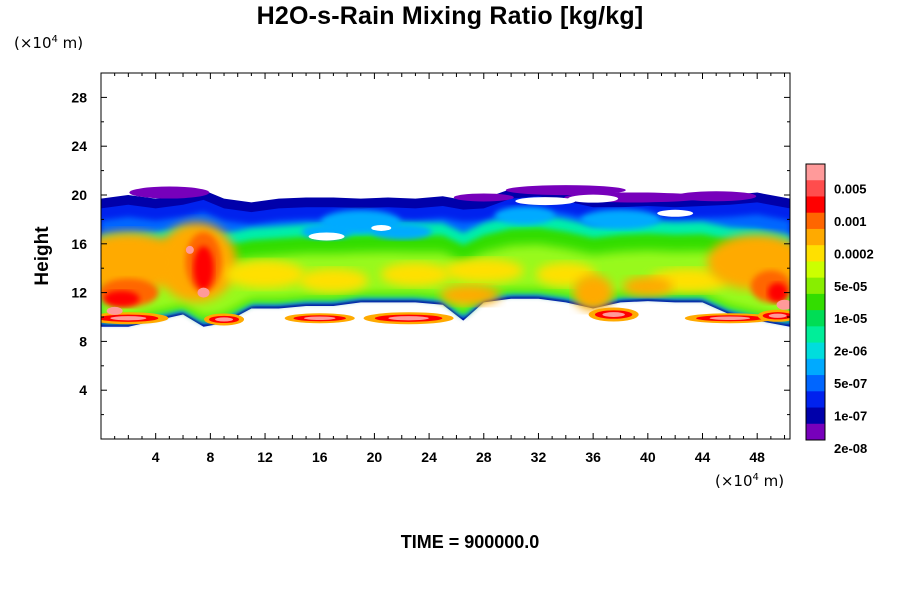 The height and width of the screenshot is (600, 900). What do you see at coordinates (703, 457) in the screenshot?
I see `x-tick-label: 44` at bounding box center [703, 457].